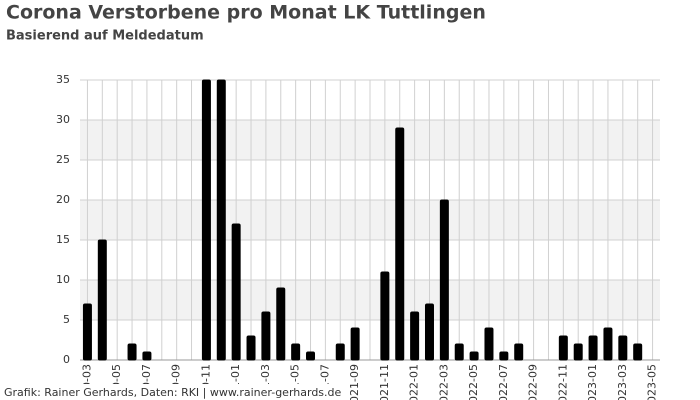 The image size is (700, 400). Describe the element at coordinates (63, 79) in the screenshot. I see `y-tick-label: 35` at that location.